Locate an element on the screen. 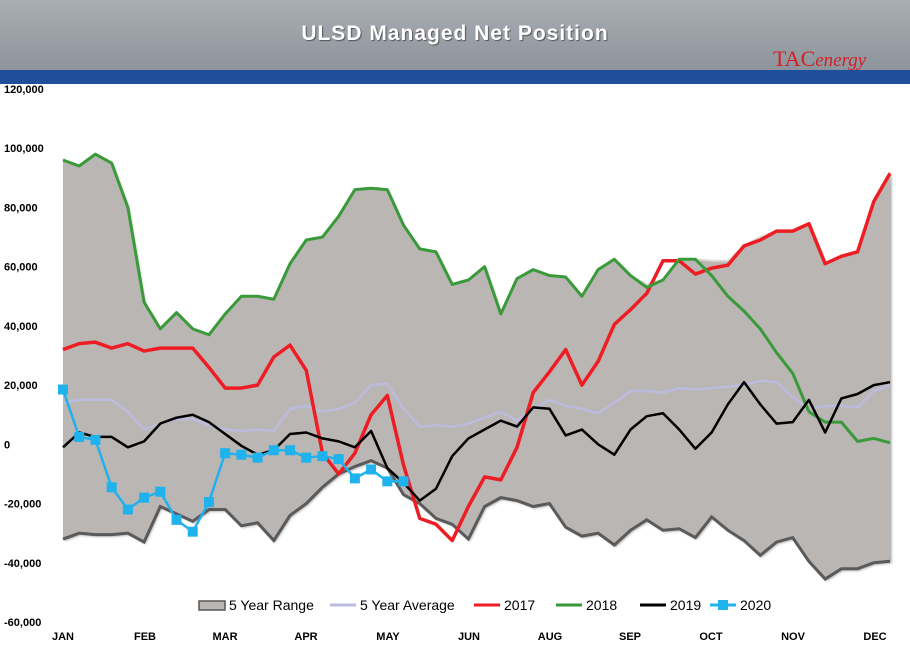 Image resolution: width=910 pixels, height=659 pixels. y-tick-label: 120,000 is located at coordinates (24, 90).